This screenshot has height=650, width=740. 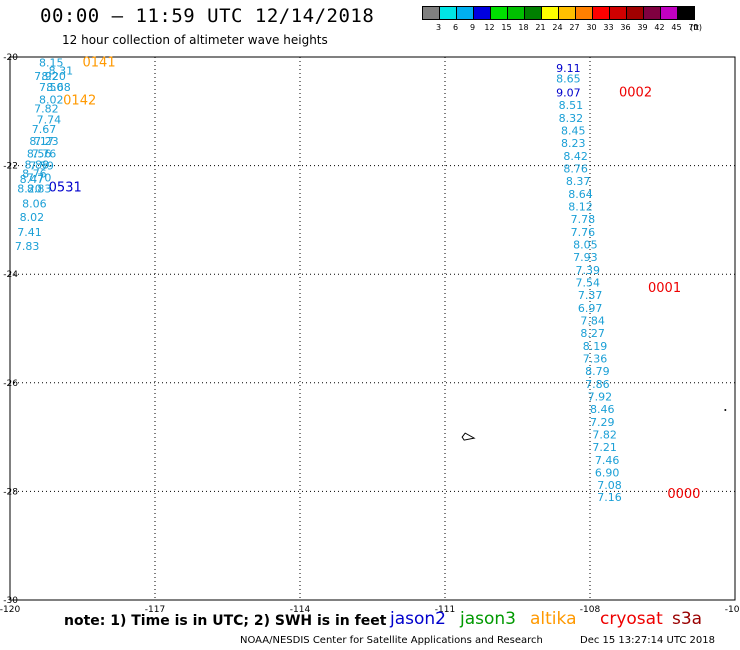 What do you see at coordinates (590, 610) in the screenshot?
I see `x-tick-label: -108` at bounding box center [590, 610].